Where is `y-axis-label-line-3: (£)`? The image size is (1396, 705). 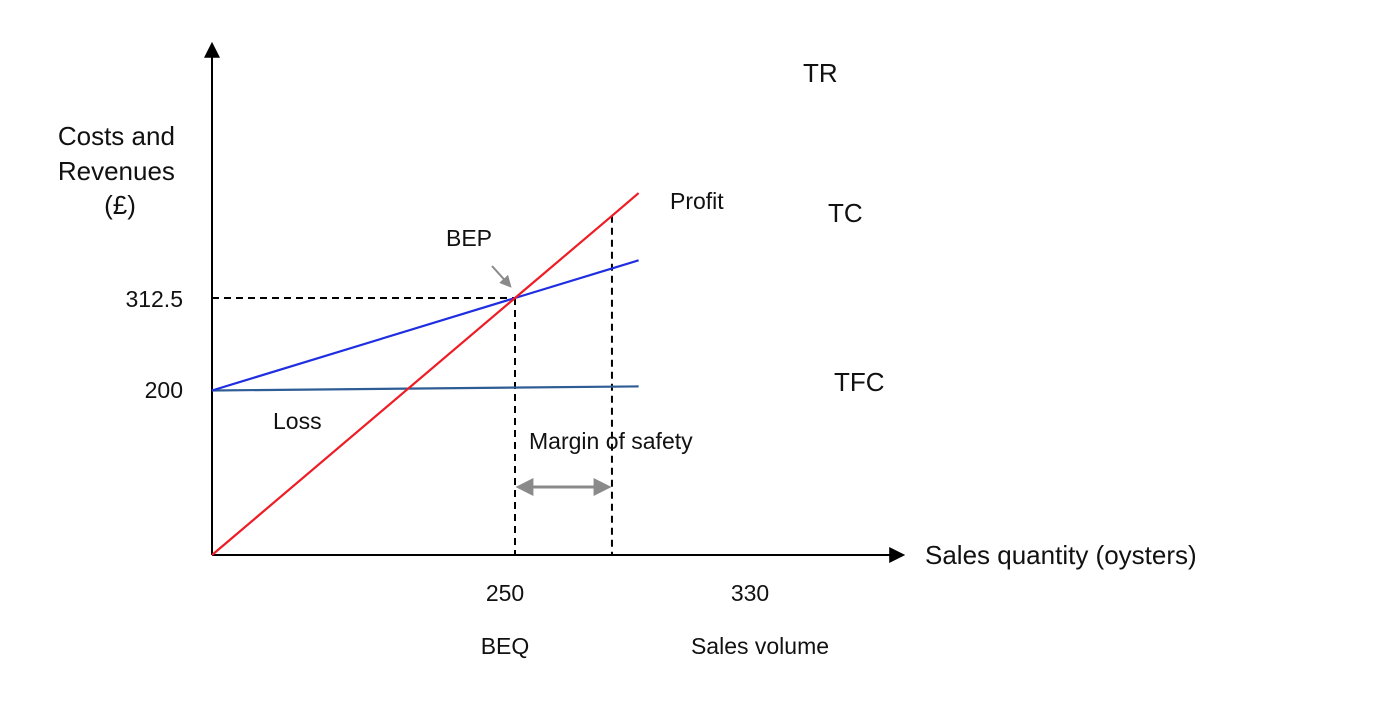 y-axis-label-line-3: (£) is located at coordinates (120, 205).